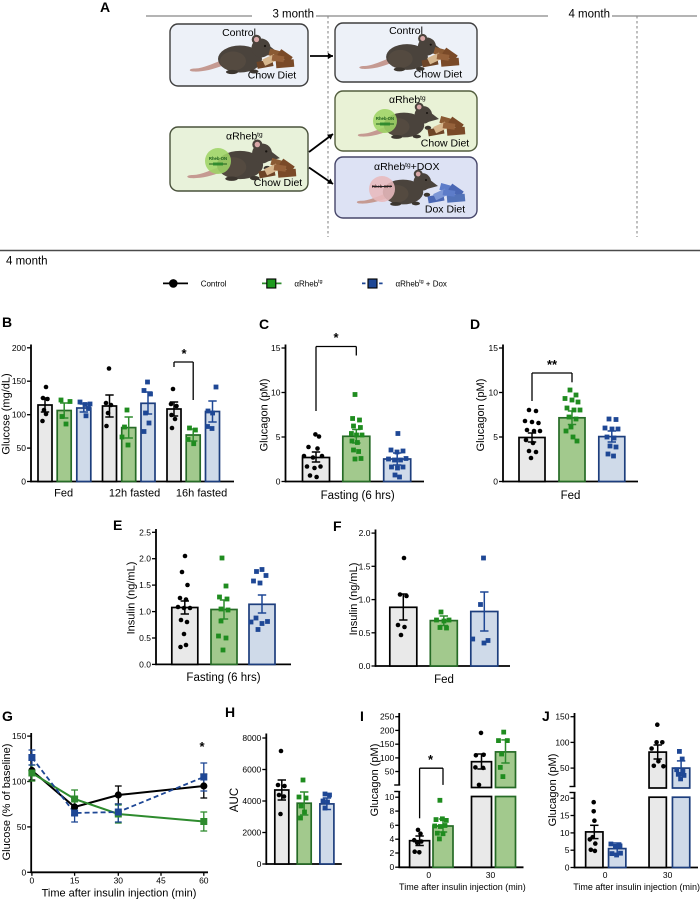 The image size is (700, 908). I want to click on svg-text: 4000, so click(251, 801).